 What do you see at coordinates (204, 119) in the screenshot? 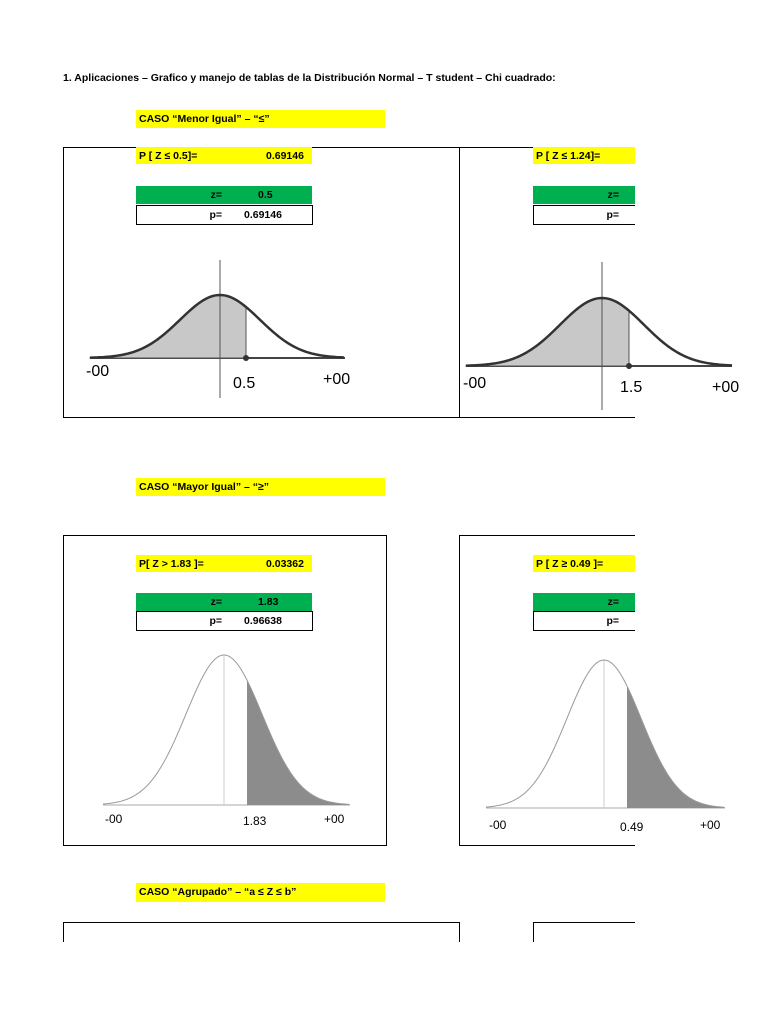
I see `section-label: CASO “Menor Igual” – “≤”` at bounding box center [204, 119].